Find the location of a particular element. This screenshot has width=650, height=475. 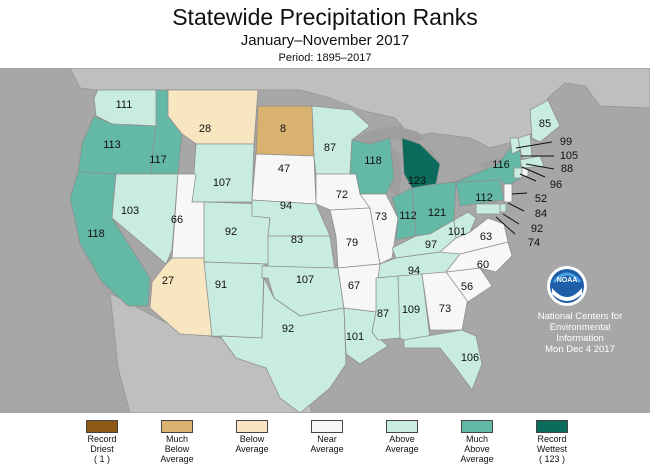

state-ct is located at coordinates (518, 173).